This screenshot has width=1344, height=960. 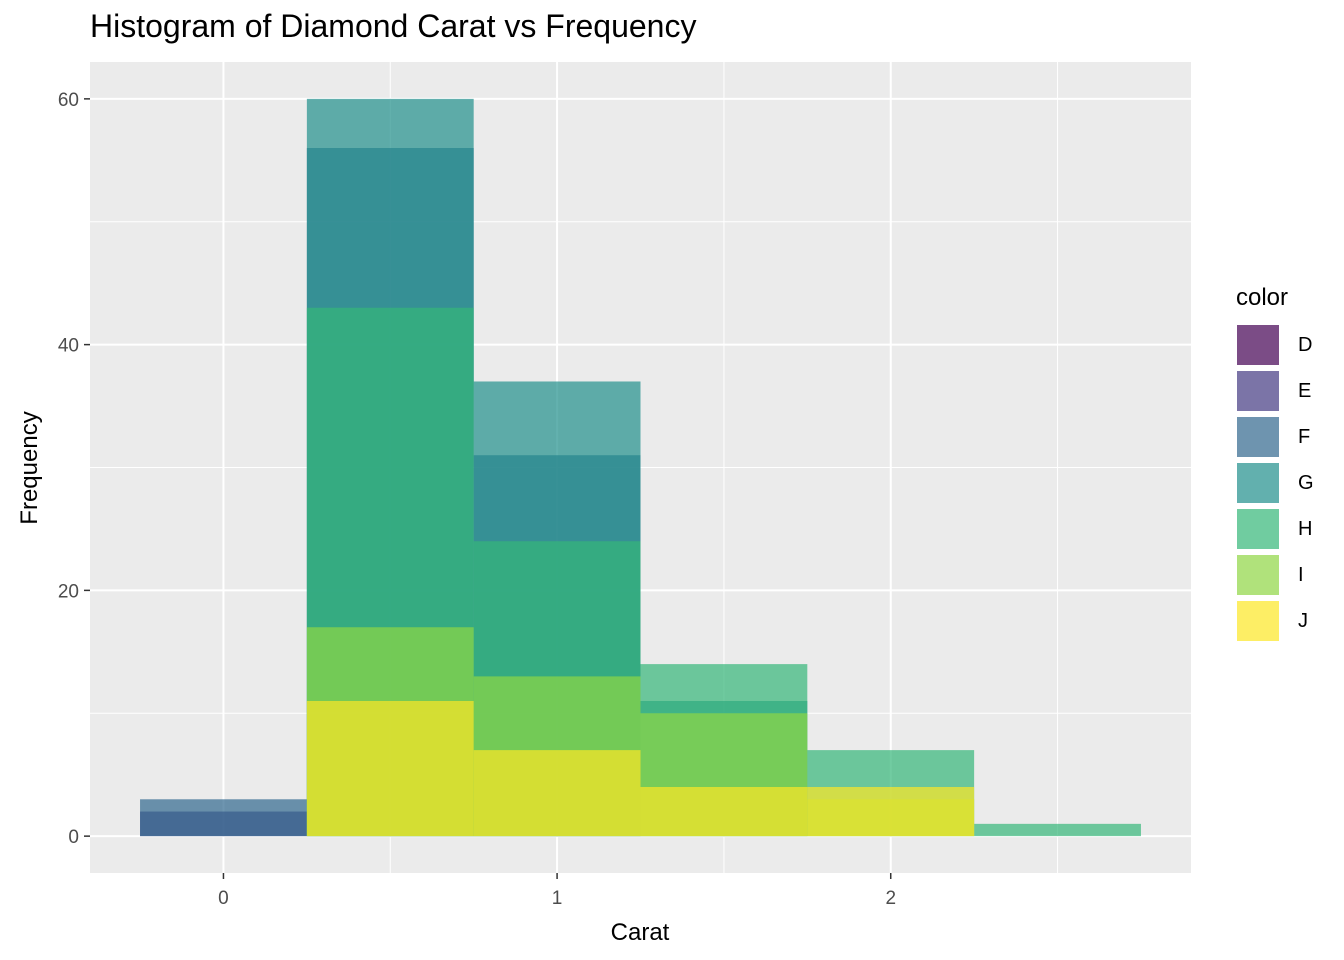 What do you see at coordinates (890, 898) in the screenshot?
I see `x-tick-label: 2` at bounding box center [890, 898].